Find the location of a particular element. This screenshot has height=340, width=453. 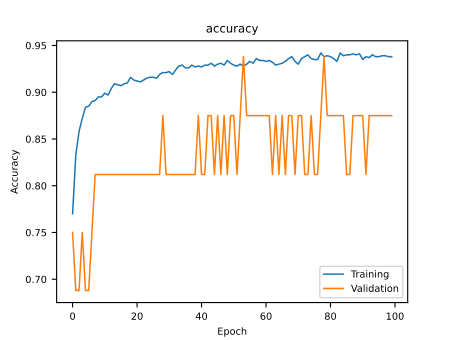

y-tick-label: 0.85 is located at coordinates (36, 139).